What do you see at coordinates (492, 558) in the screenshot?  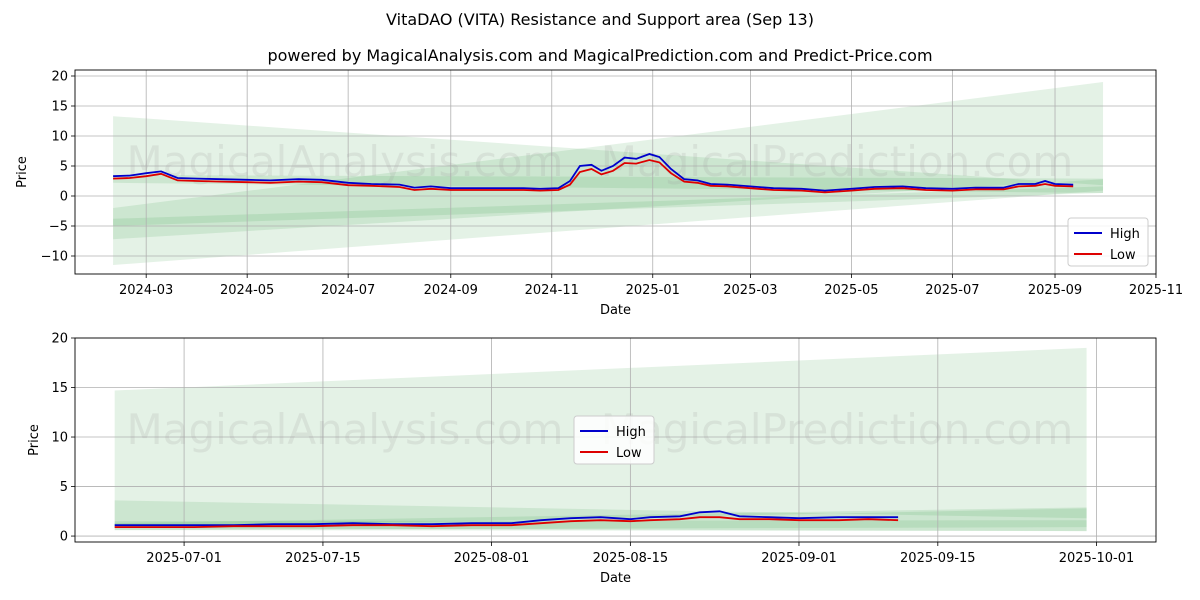 I see `x-tick-label: 2025-08-01` at bounding box center [492, 558].